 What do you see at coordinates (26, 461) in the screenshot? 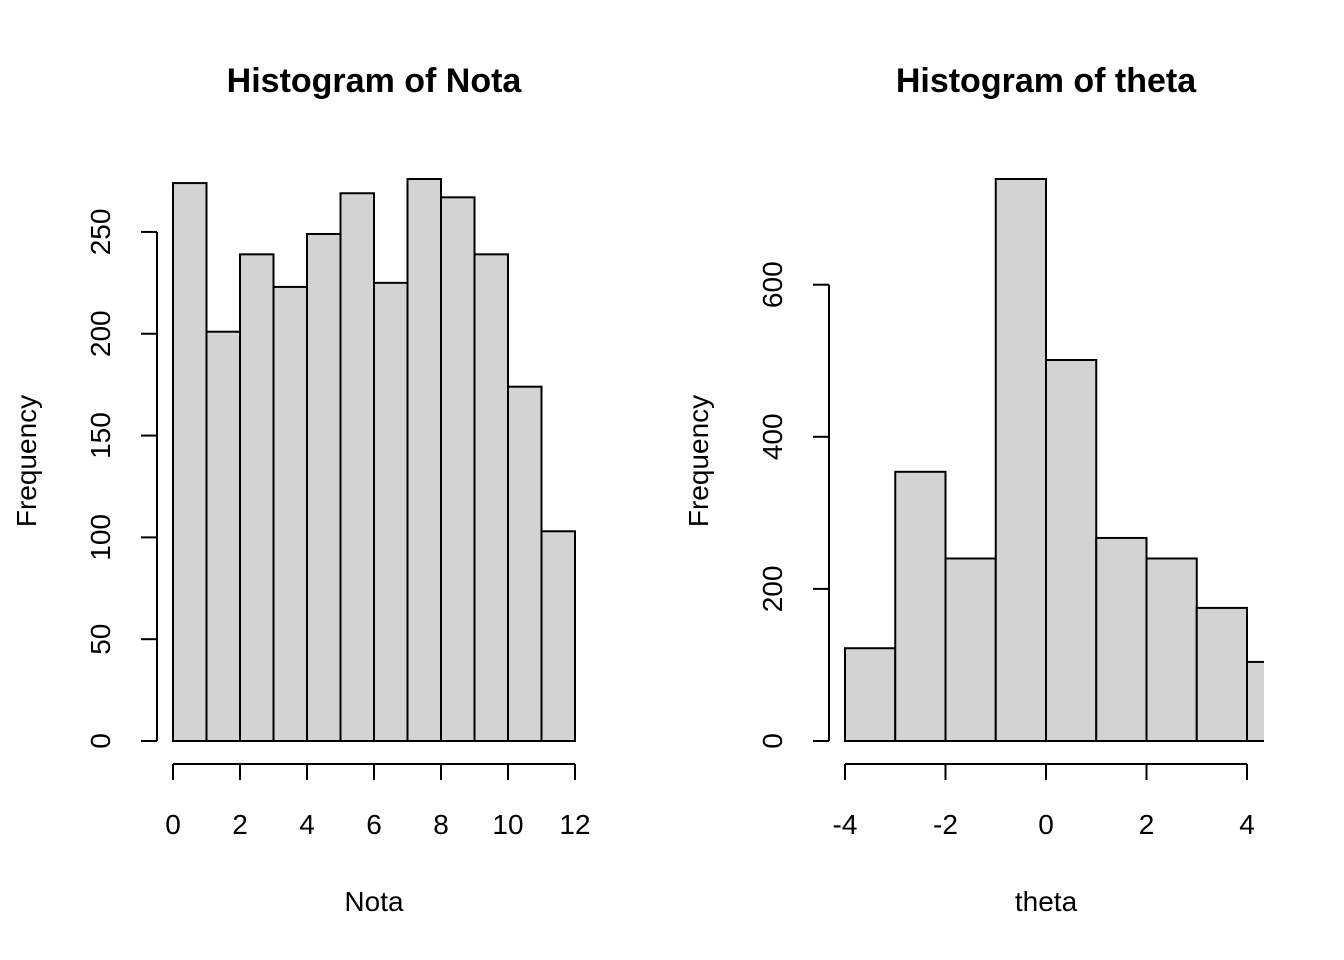
I see `nota-y-axis-label: Frequency` at bounding box center [26, 461].